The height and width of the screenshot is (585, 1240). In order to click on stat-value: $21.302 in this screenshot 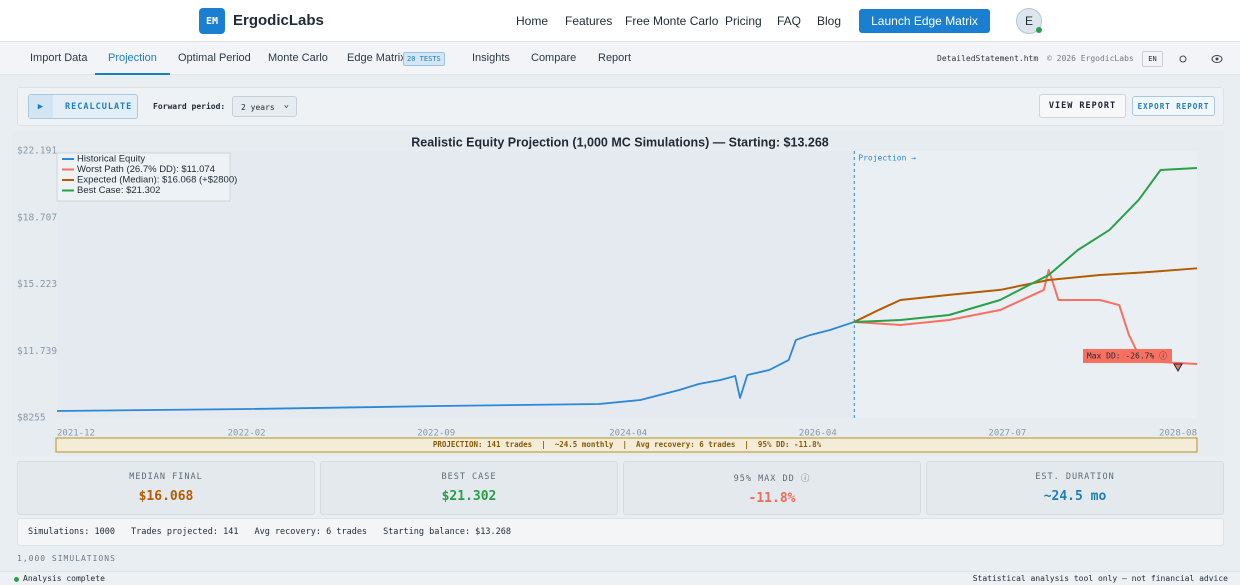, I will do `click(469, 496)`.